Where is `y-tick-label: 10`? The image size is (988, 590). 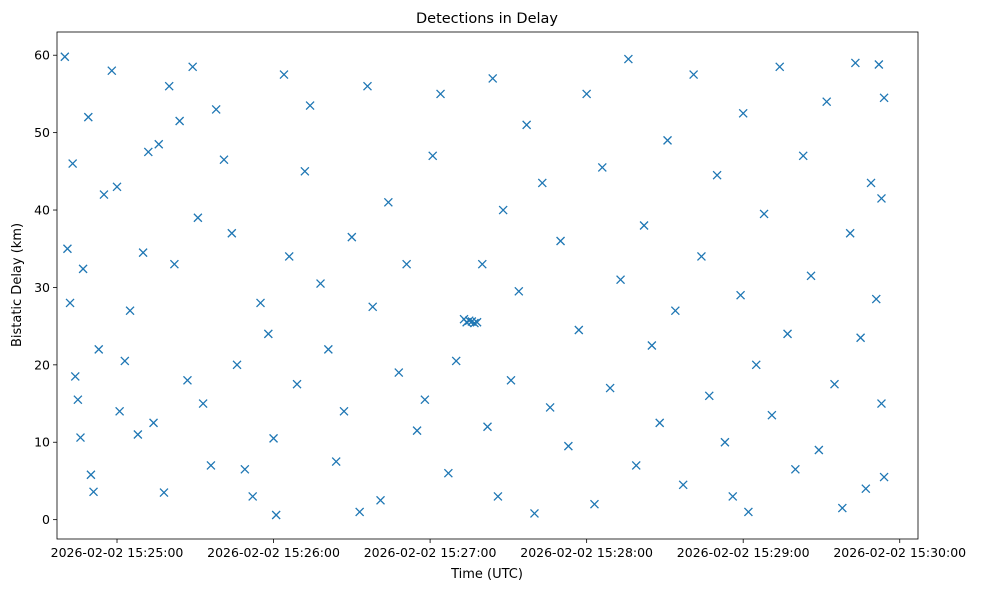
y-tick-label: 10 is located at coordinates (42, 442).